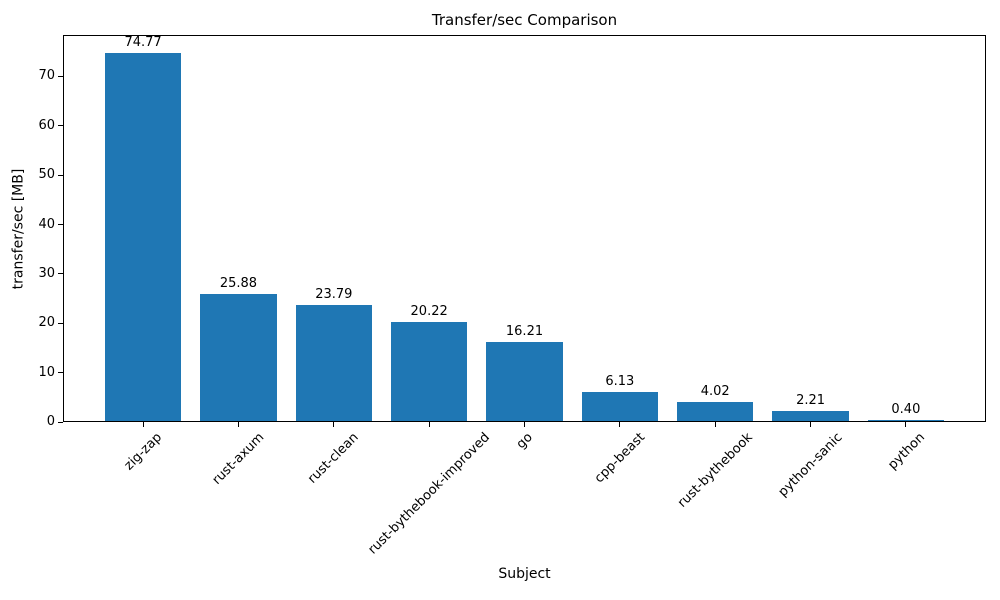 The height and width of the screenshot is (600, 1000). Describe the element at coordinates (429, 312) in the screenshot. I see `bar-value-label: 20.22` at that location.